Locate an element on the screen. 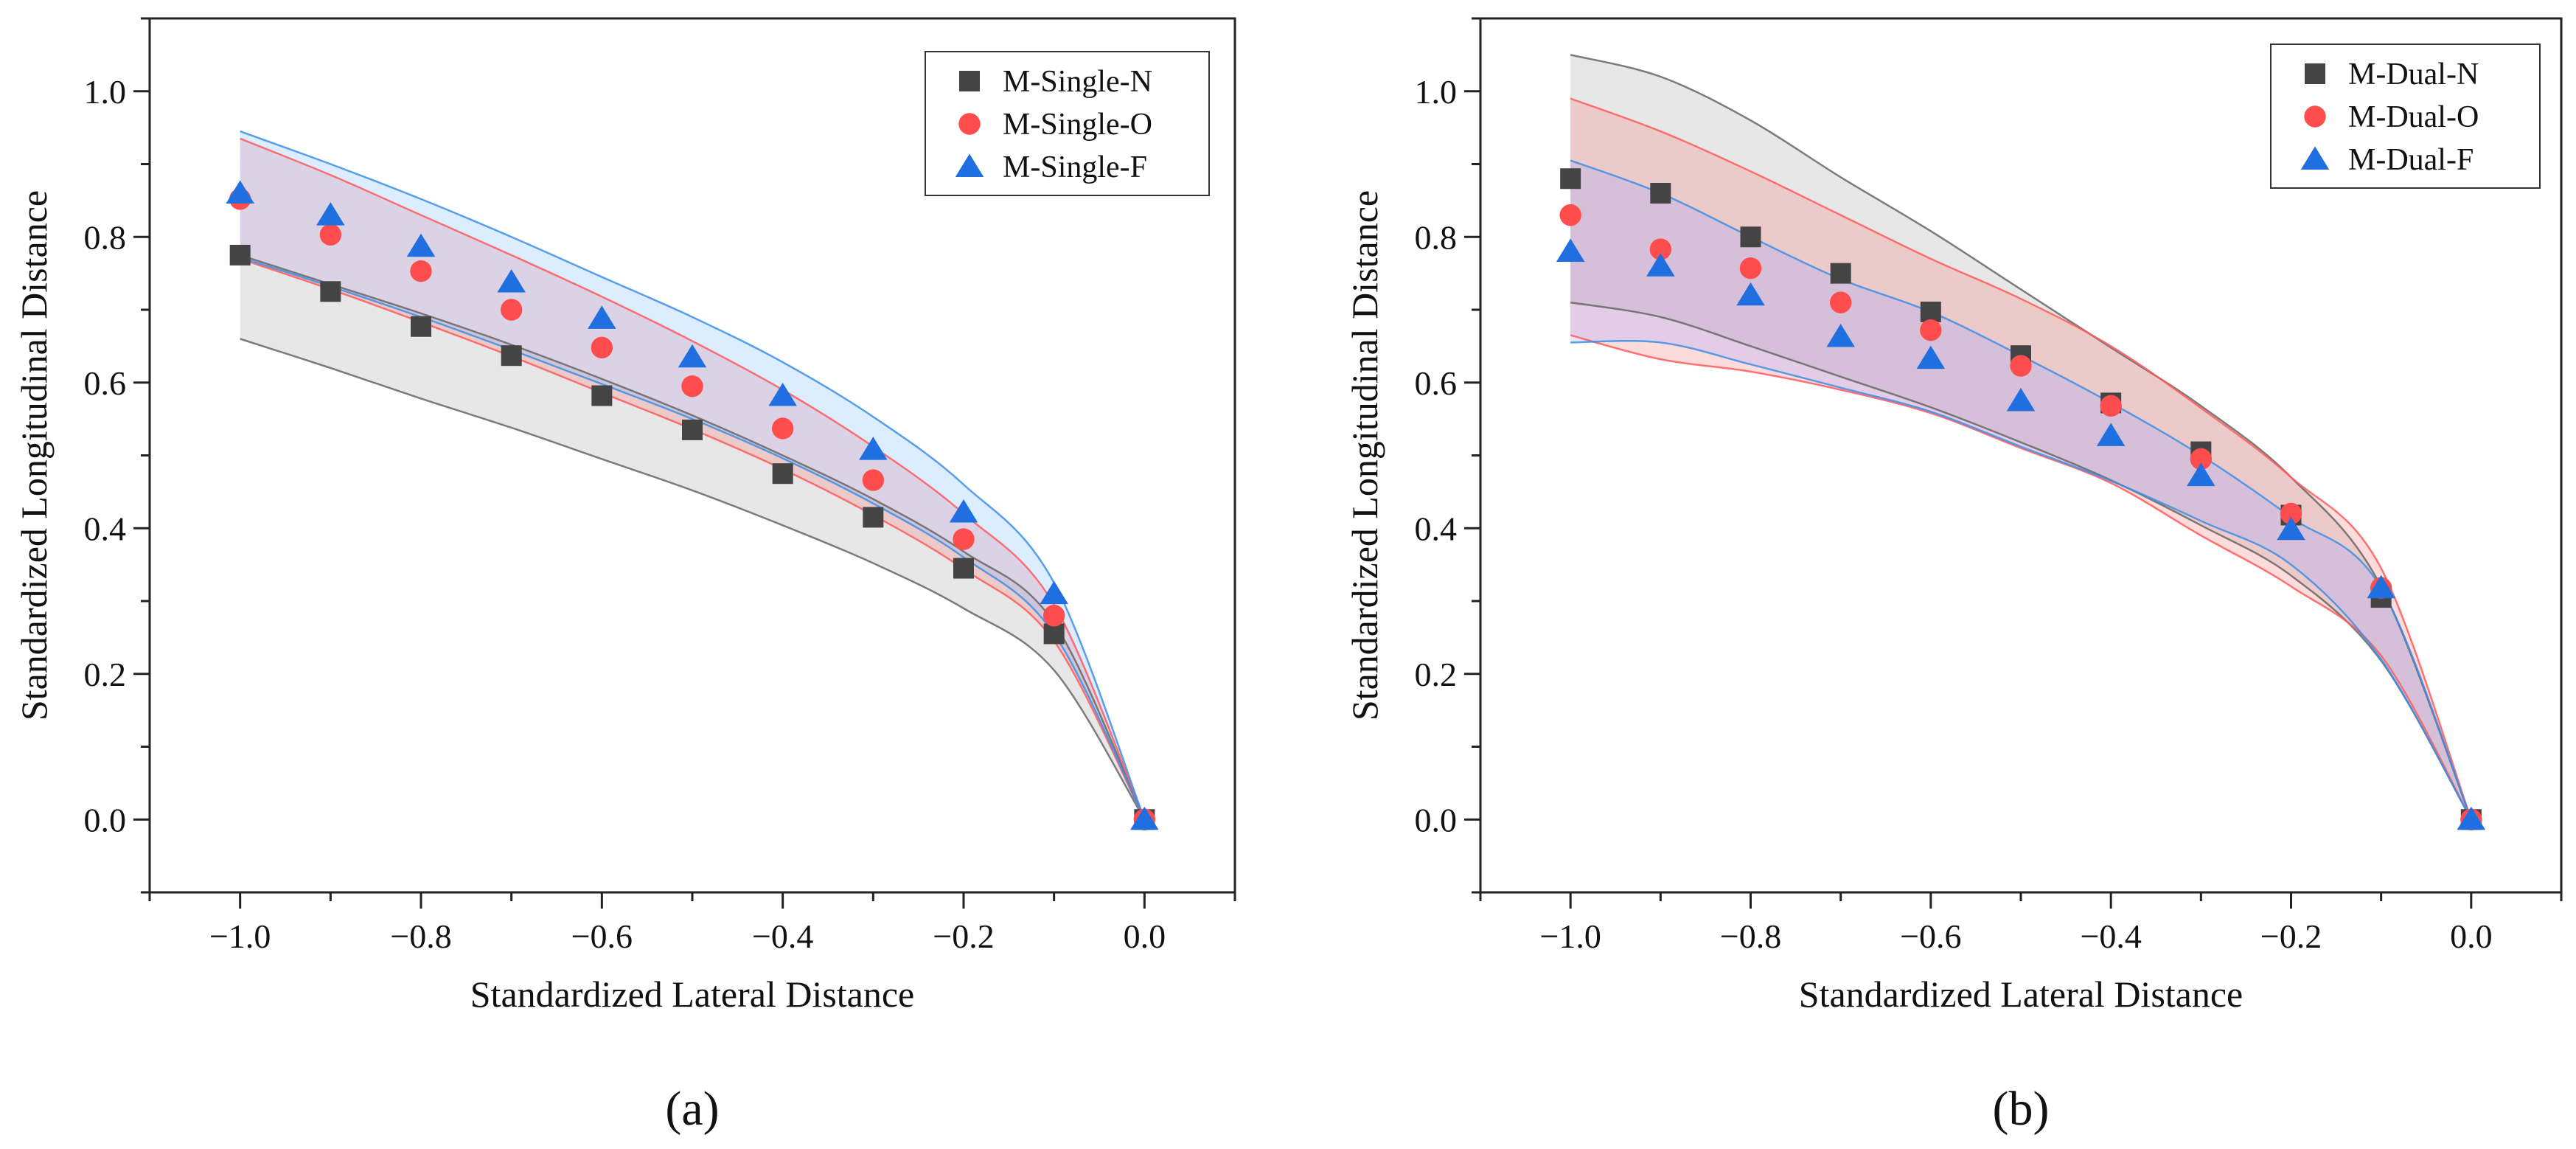 Image resolution: width=2576 pixels, height=1149 pixels. y-tick-label: 0.2 is located at coordinates (105, 674).